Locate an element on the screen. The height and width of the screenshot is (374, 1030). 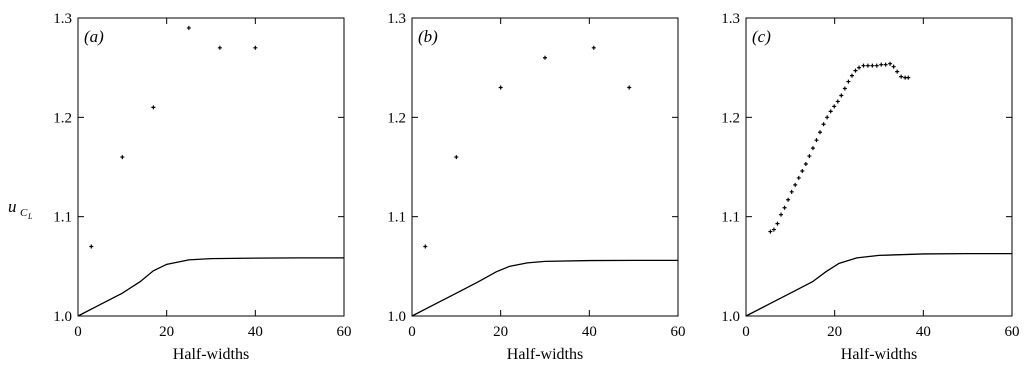
y-axis-label: u C L is located at coordinates (20, 209).